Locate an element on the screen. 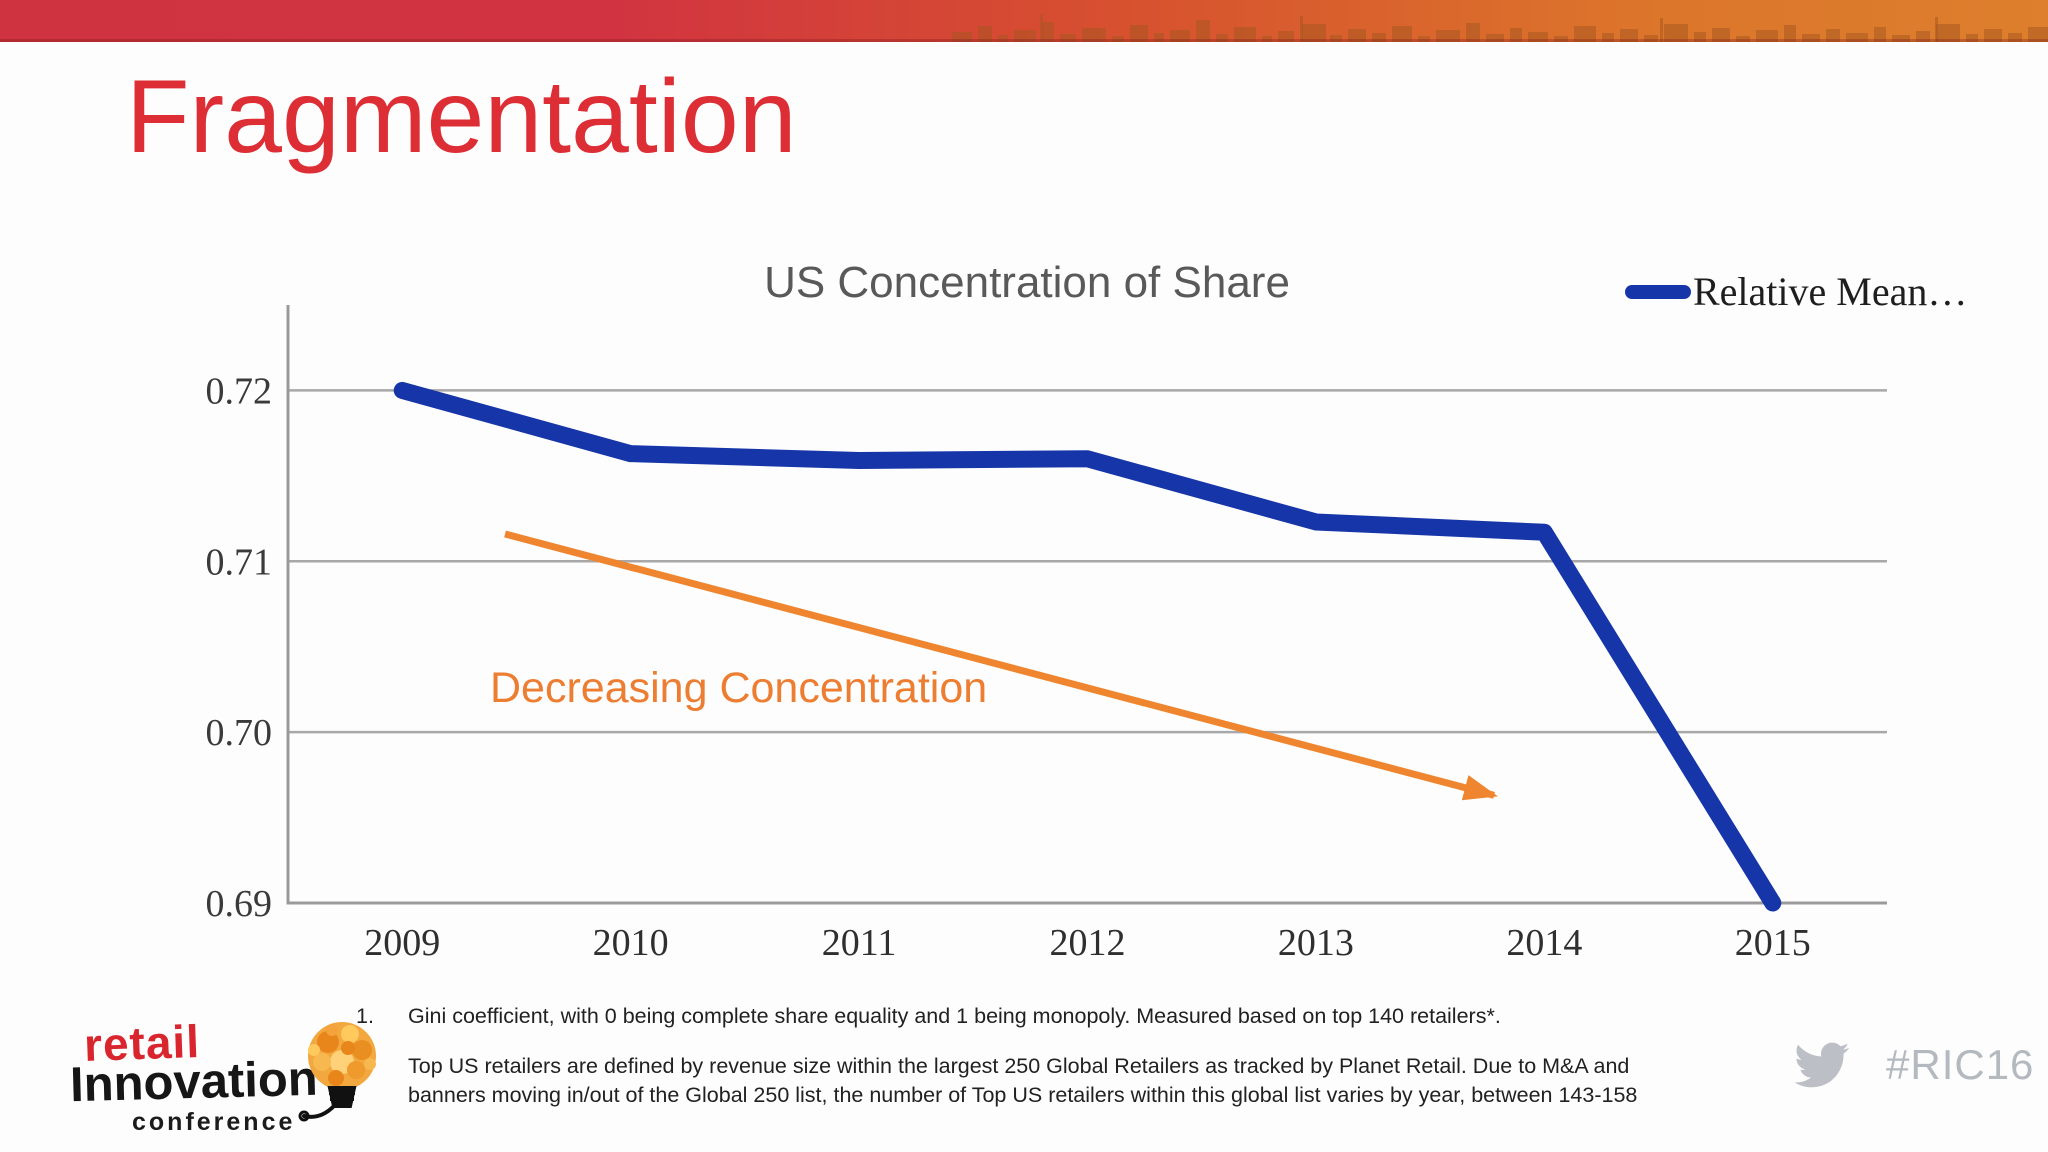  y-tick-label: 0.72 is located at coordinates (239, 391).